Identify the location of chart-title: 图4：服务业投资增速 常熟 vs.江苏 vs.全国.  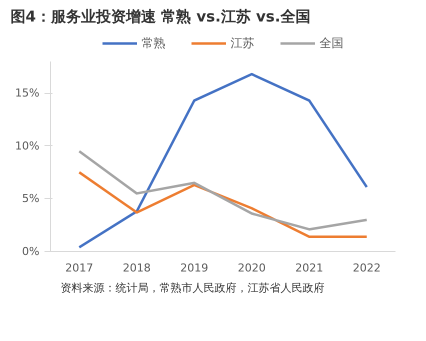
(160, 17).